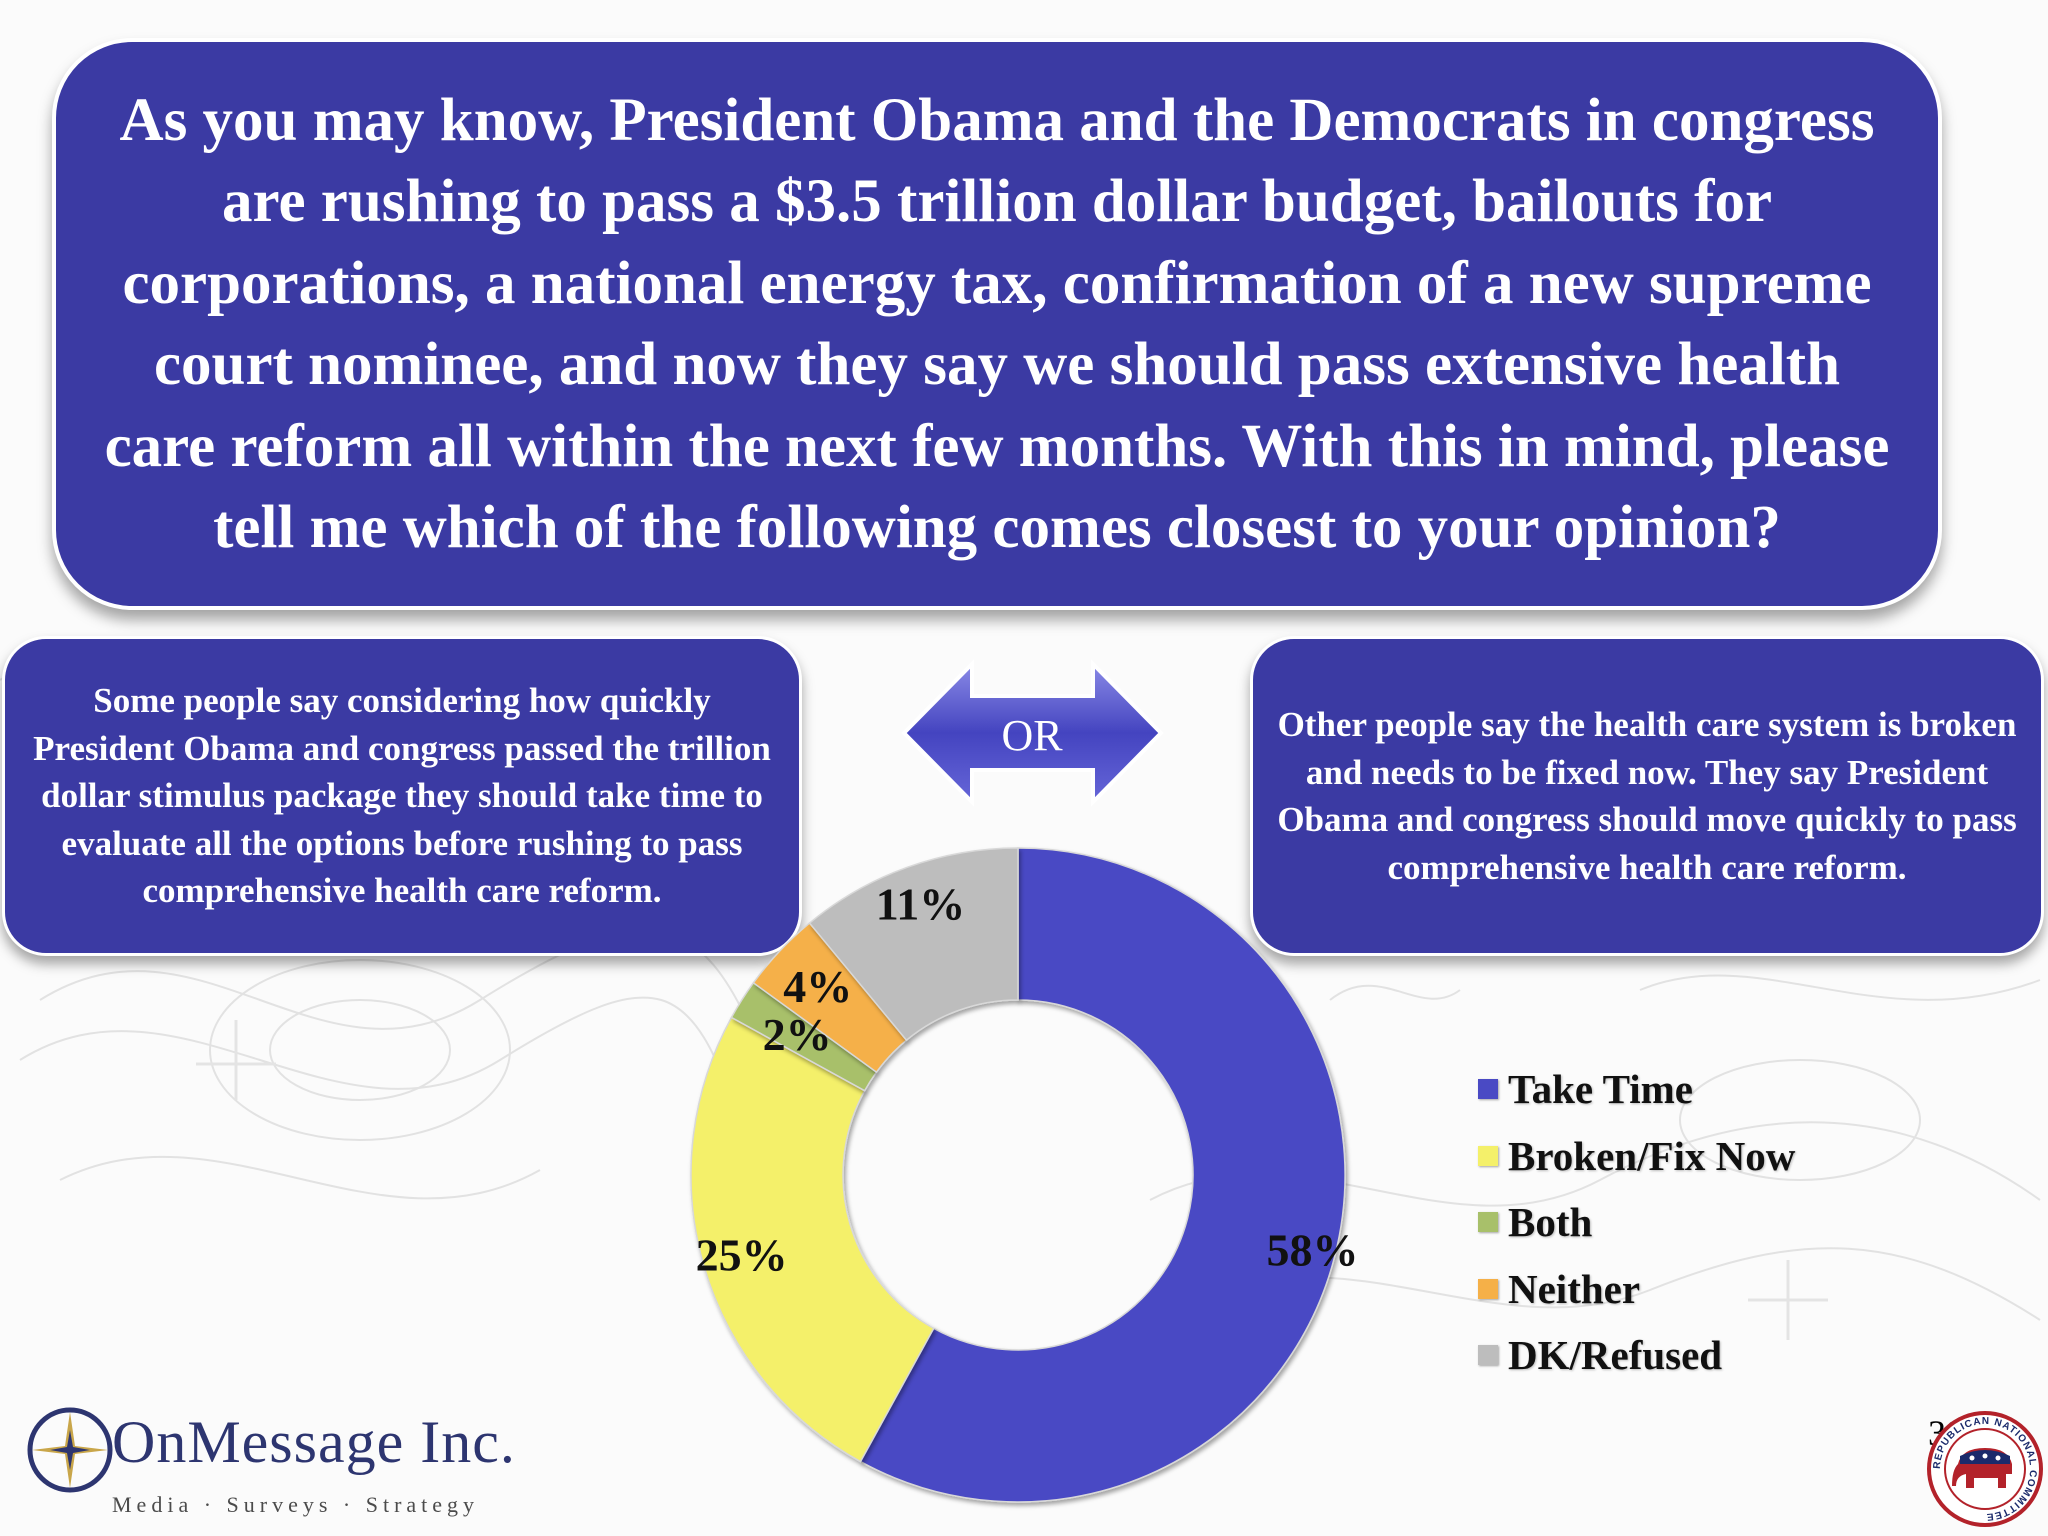 The image size is (2048, 1536). I want to click on legend-item: Take Time, so click(1636, 1089).